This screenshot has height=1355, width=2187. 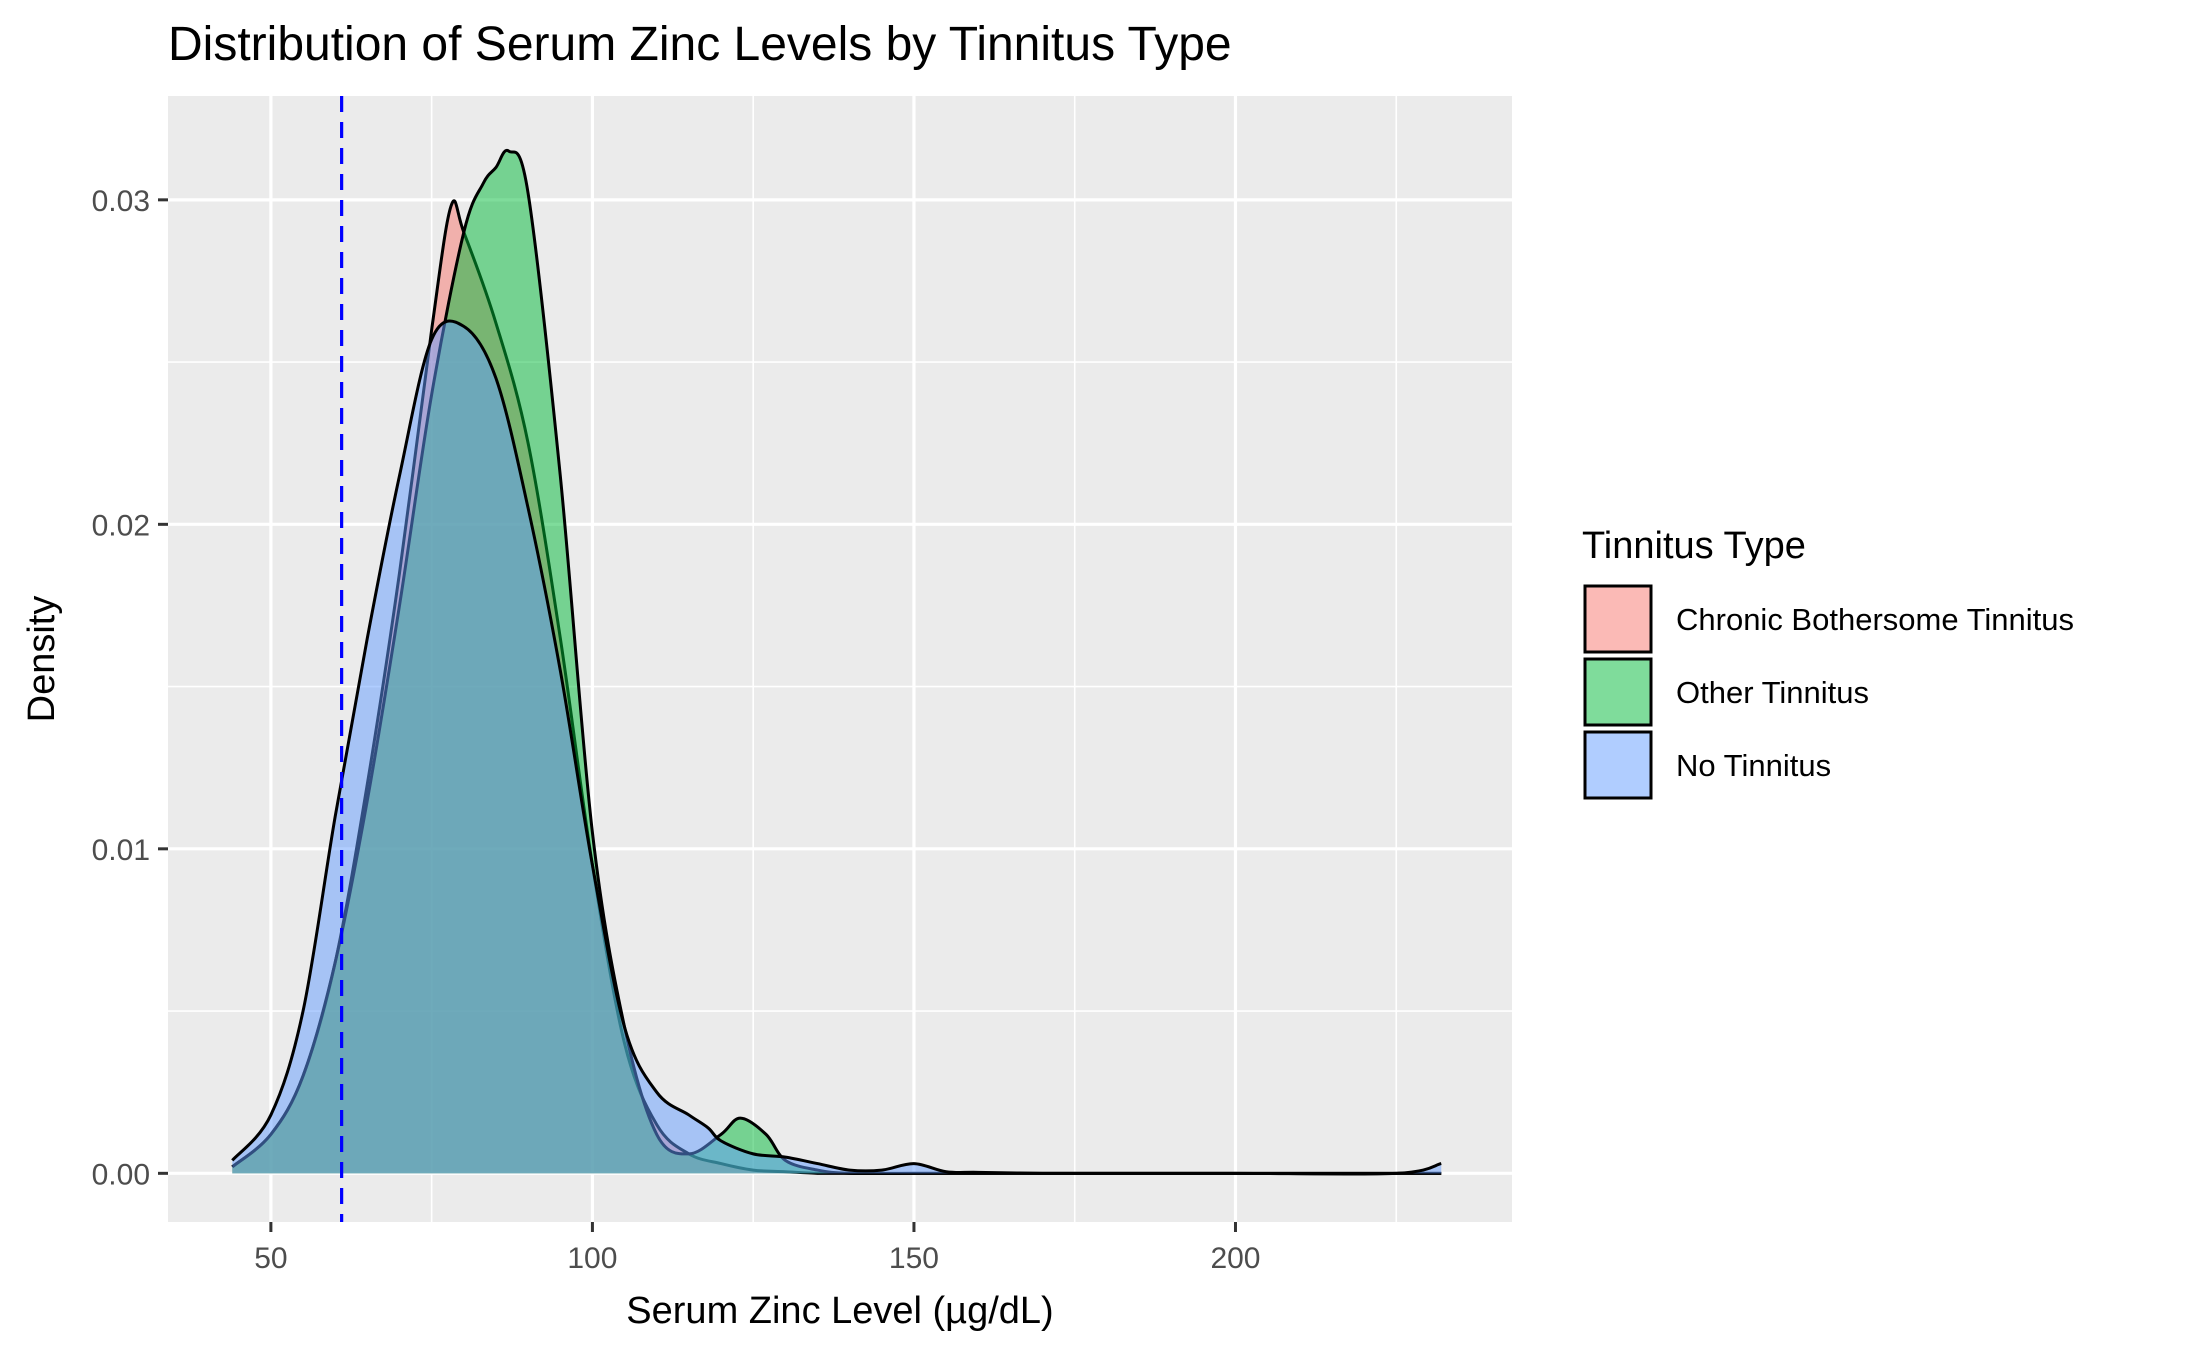 What do you see at coordinates (121, 1174) in the screenshot?
I see `y-tick-label: 0.00` at bounding box center [121, 1174].